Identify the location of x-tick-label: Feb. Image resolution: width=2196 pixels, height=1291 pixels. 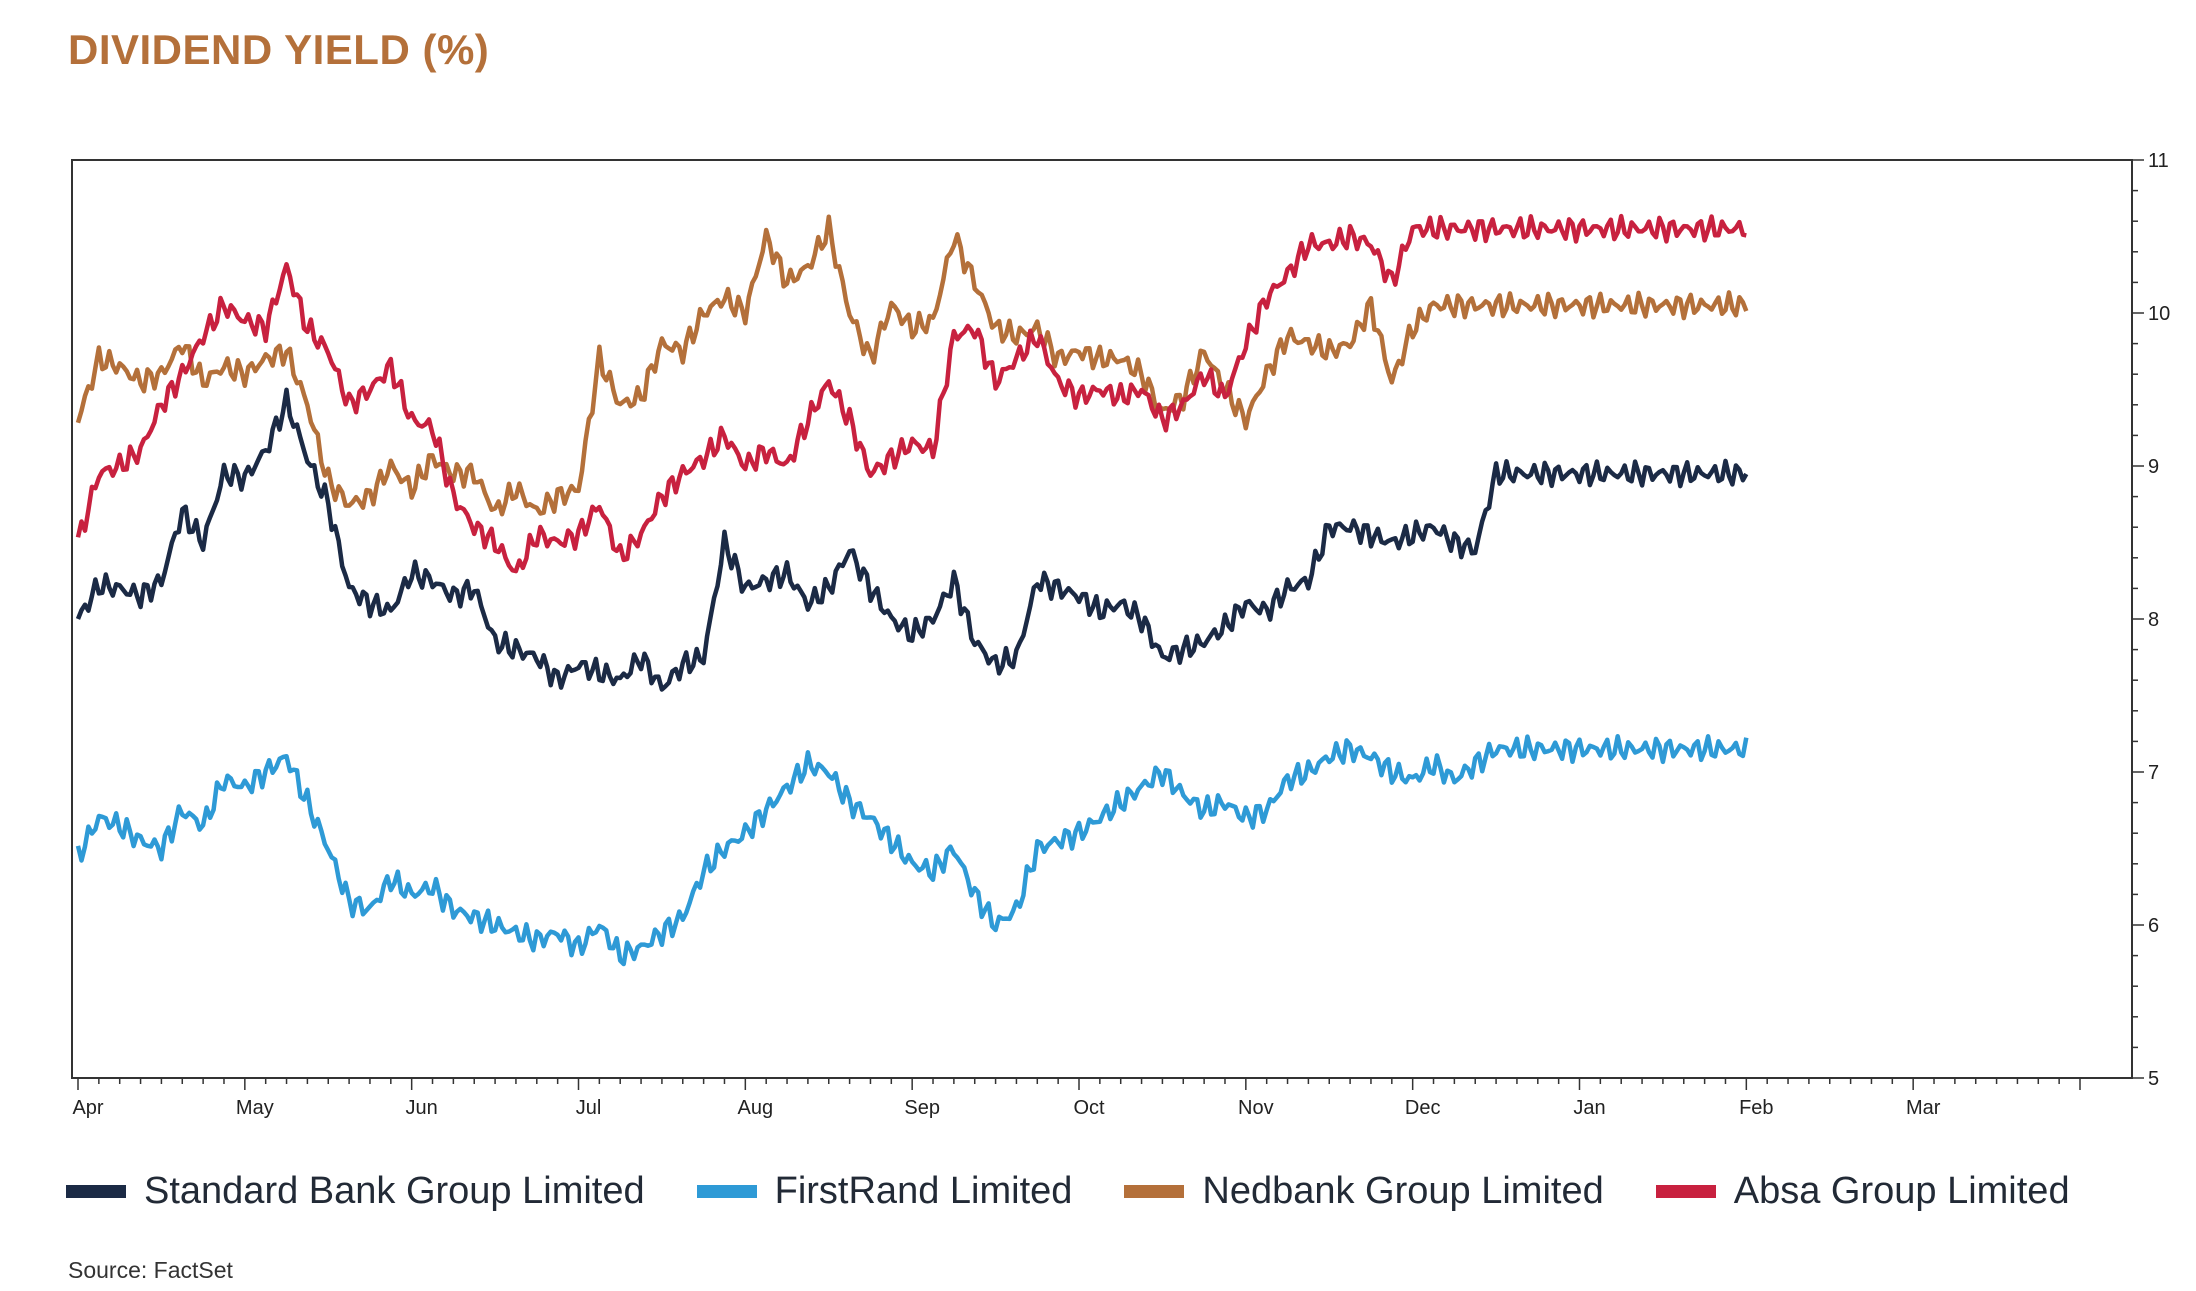
(1756, 1108).